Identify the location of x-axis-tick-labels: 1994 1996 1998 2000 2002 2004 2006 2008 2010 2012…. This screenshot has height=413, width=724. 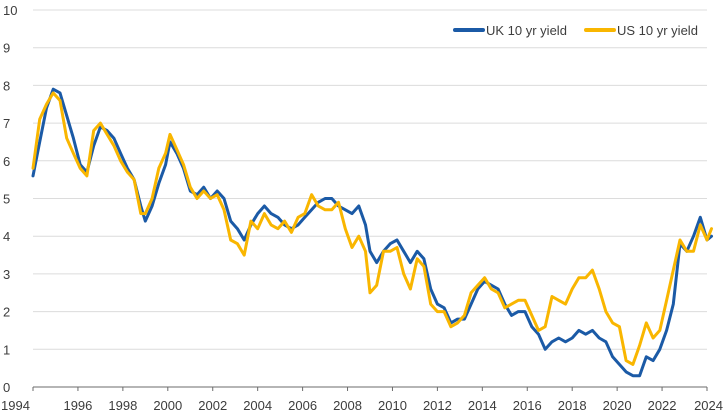
(362, 405).